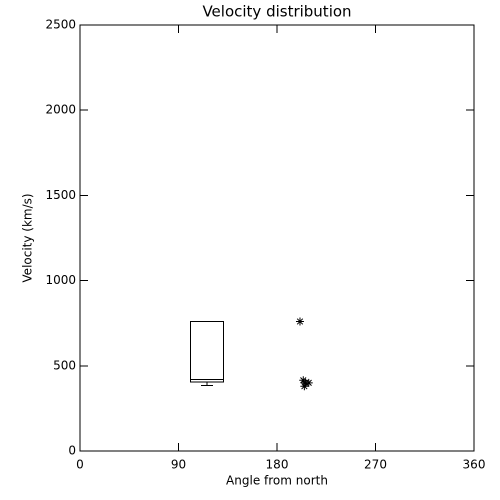  I want to click on y-tick-label: 0, so click(72, 451).